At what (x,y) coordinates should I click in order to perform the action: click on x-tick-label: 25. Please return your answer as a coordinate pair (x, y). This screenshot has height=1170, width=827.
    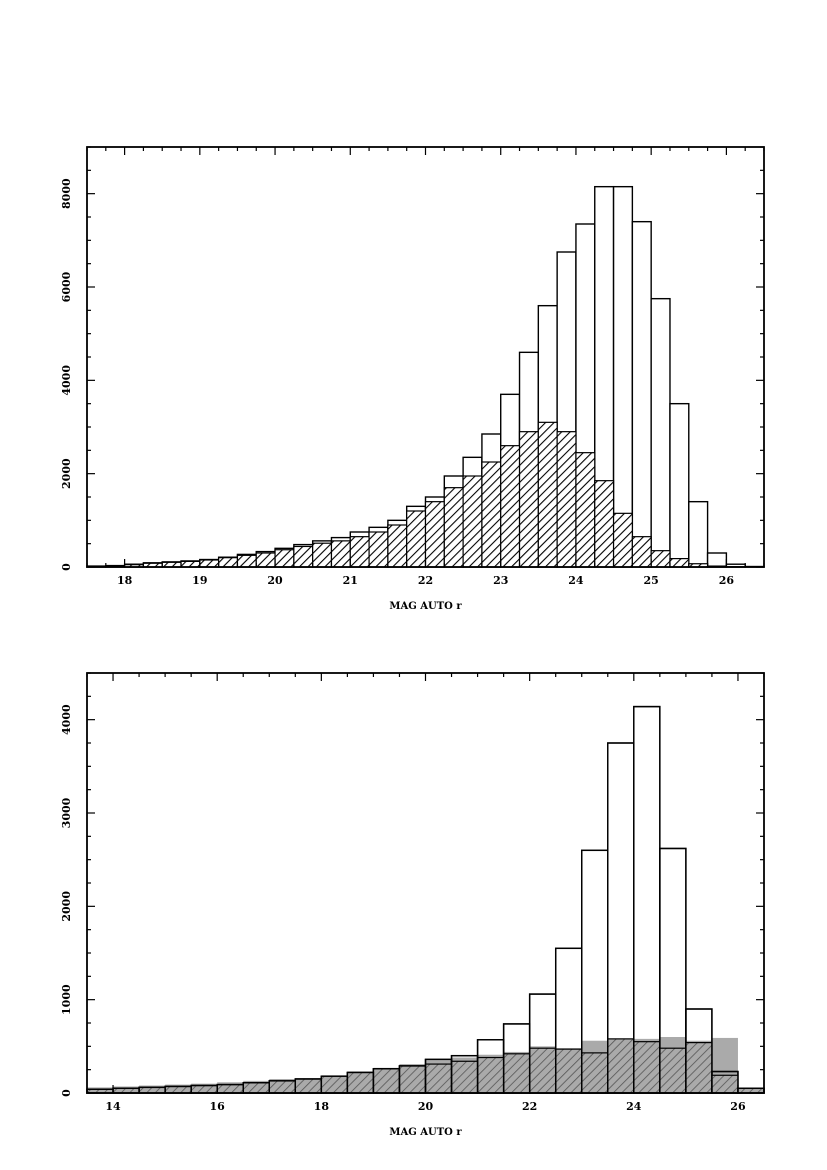
    Looking at the image, I should click on (651, 580).